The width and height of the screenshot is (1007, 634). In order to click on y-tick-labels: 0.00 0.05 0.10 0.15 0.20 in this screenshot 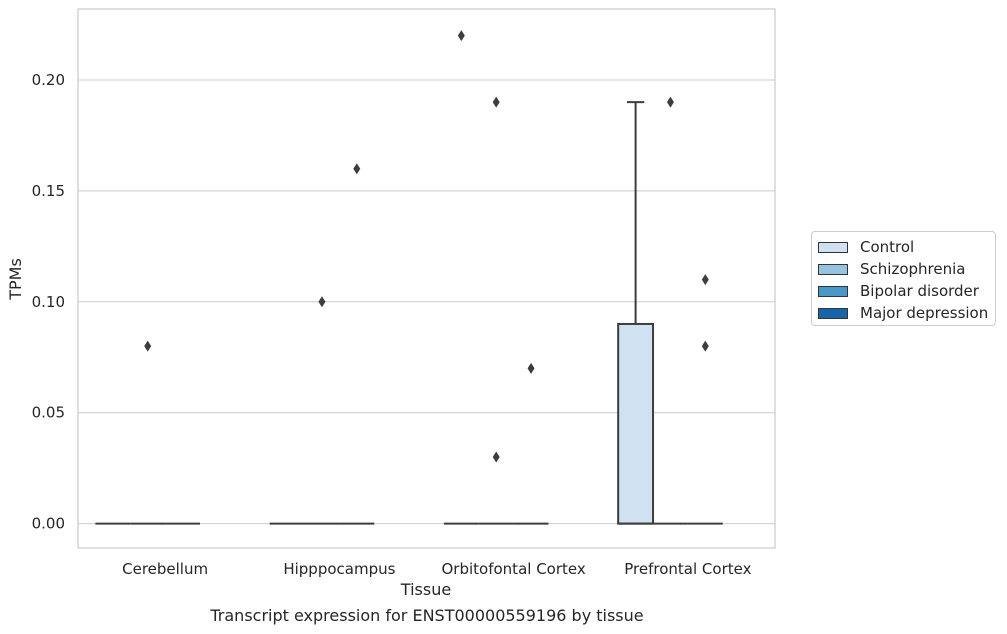, I will do `click(48, 302)`.